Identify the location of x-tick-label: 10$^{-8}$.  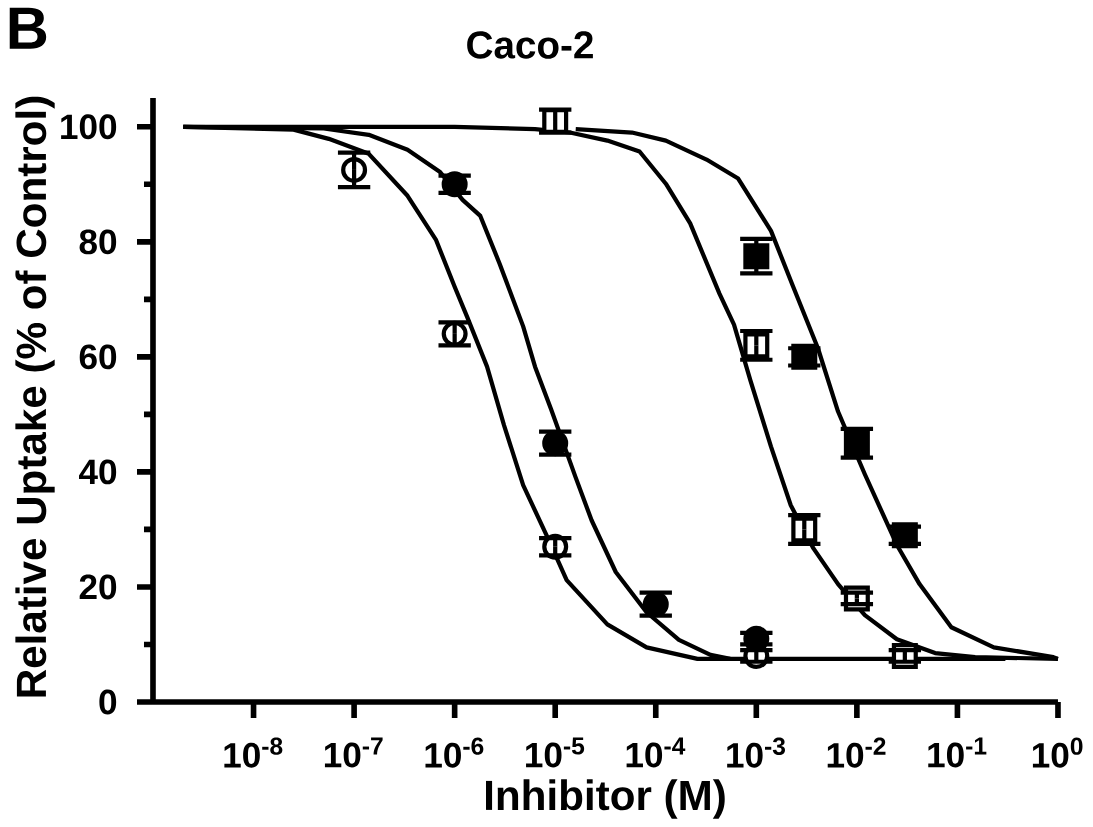
(253, 752).